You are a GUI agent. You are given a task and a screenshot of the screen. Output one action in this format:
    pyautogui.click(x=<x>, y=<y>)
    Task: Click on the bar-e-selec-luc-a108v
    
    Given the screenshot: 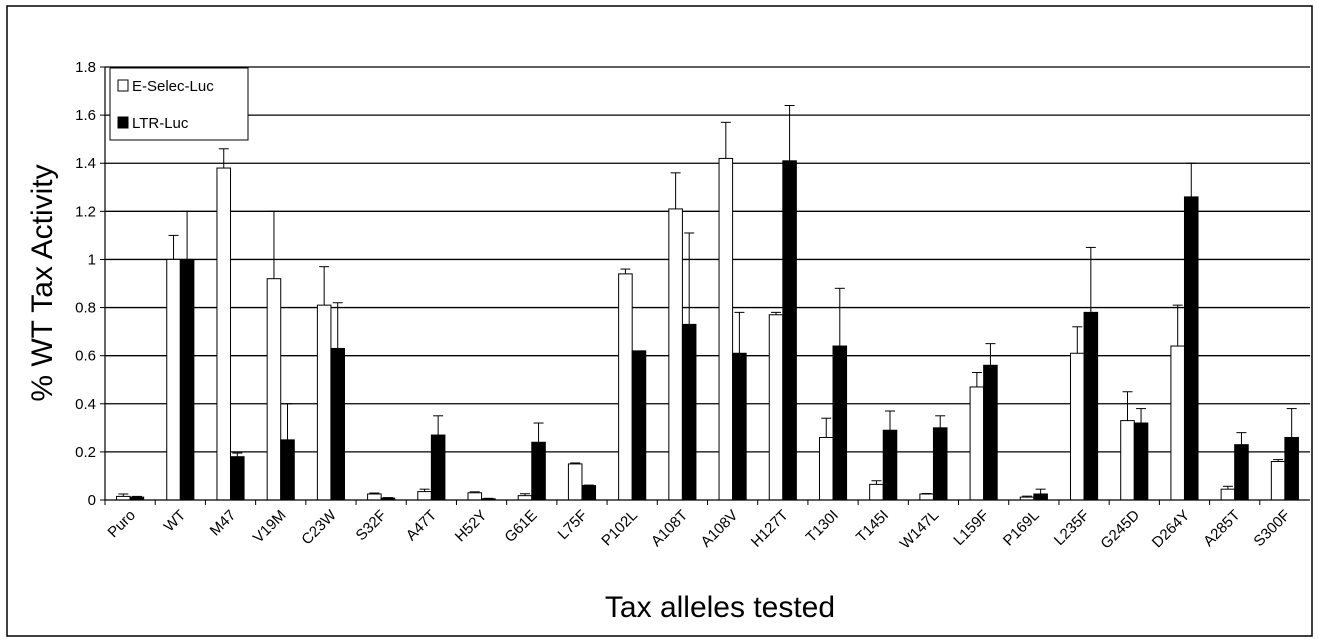 What is the action you would take?
    pyautogui.click(x=726, y=329)
    